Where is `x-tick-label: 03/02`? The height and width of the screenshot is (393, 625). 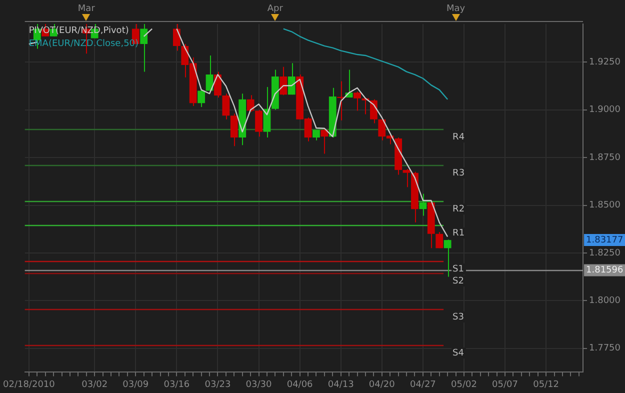
x-tick-label: 03/02 is located at coordinates (95, 385).